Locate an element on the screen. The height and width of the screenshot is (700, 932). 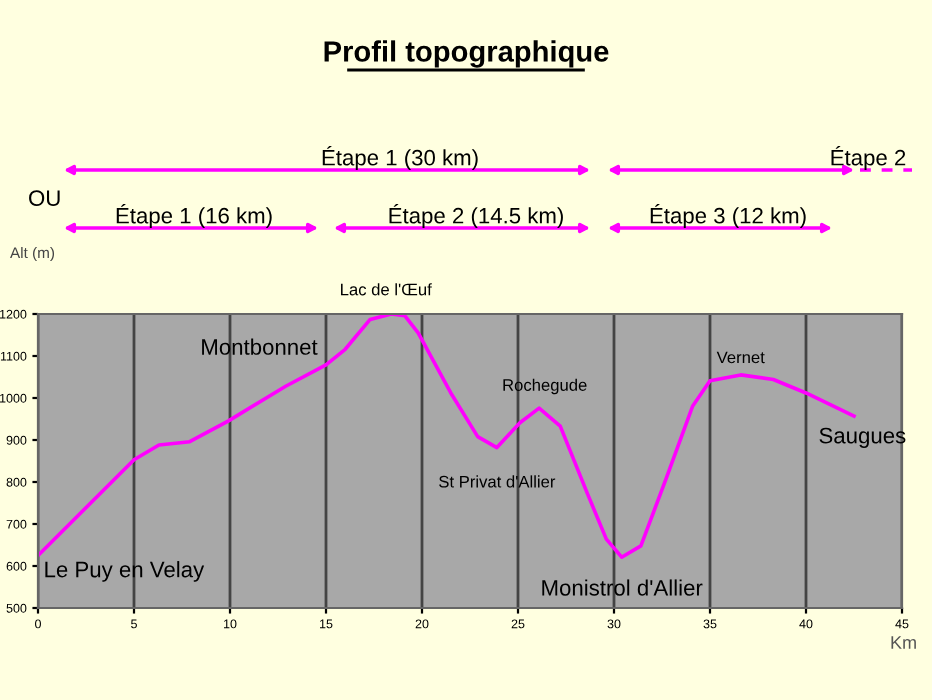
chart-title: Profil topographique is located at coordinates (466, 54).